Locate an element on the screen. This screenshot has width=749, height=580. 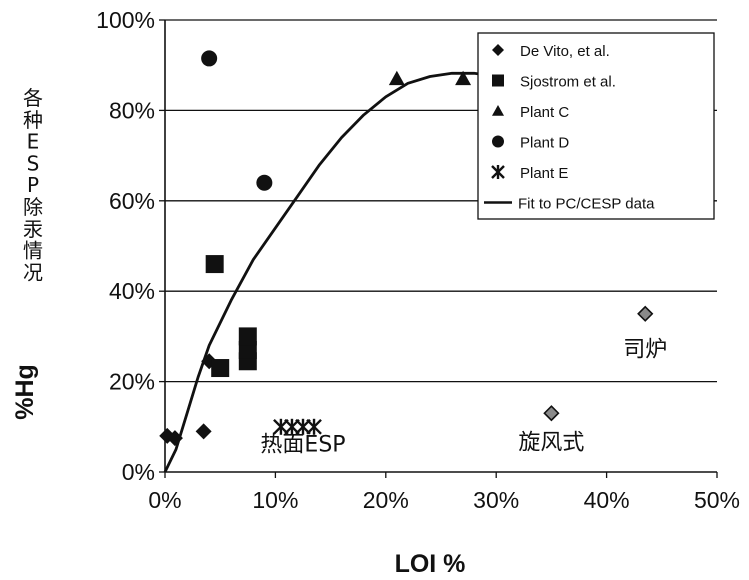
y-tick-label: 40% is located at coordinates (132, 291).